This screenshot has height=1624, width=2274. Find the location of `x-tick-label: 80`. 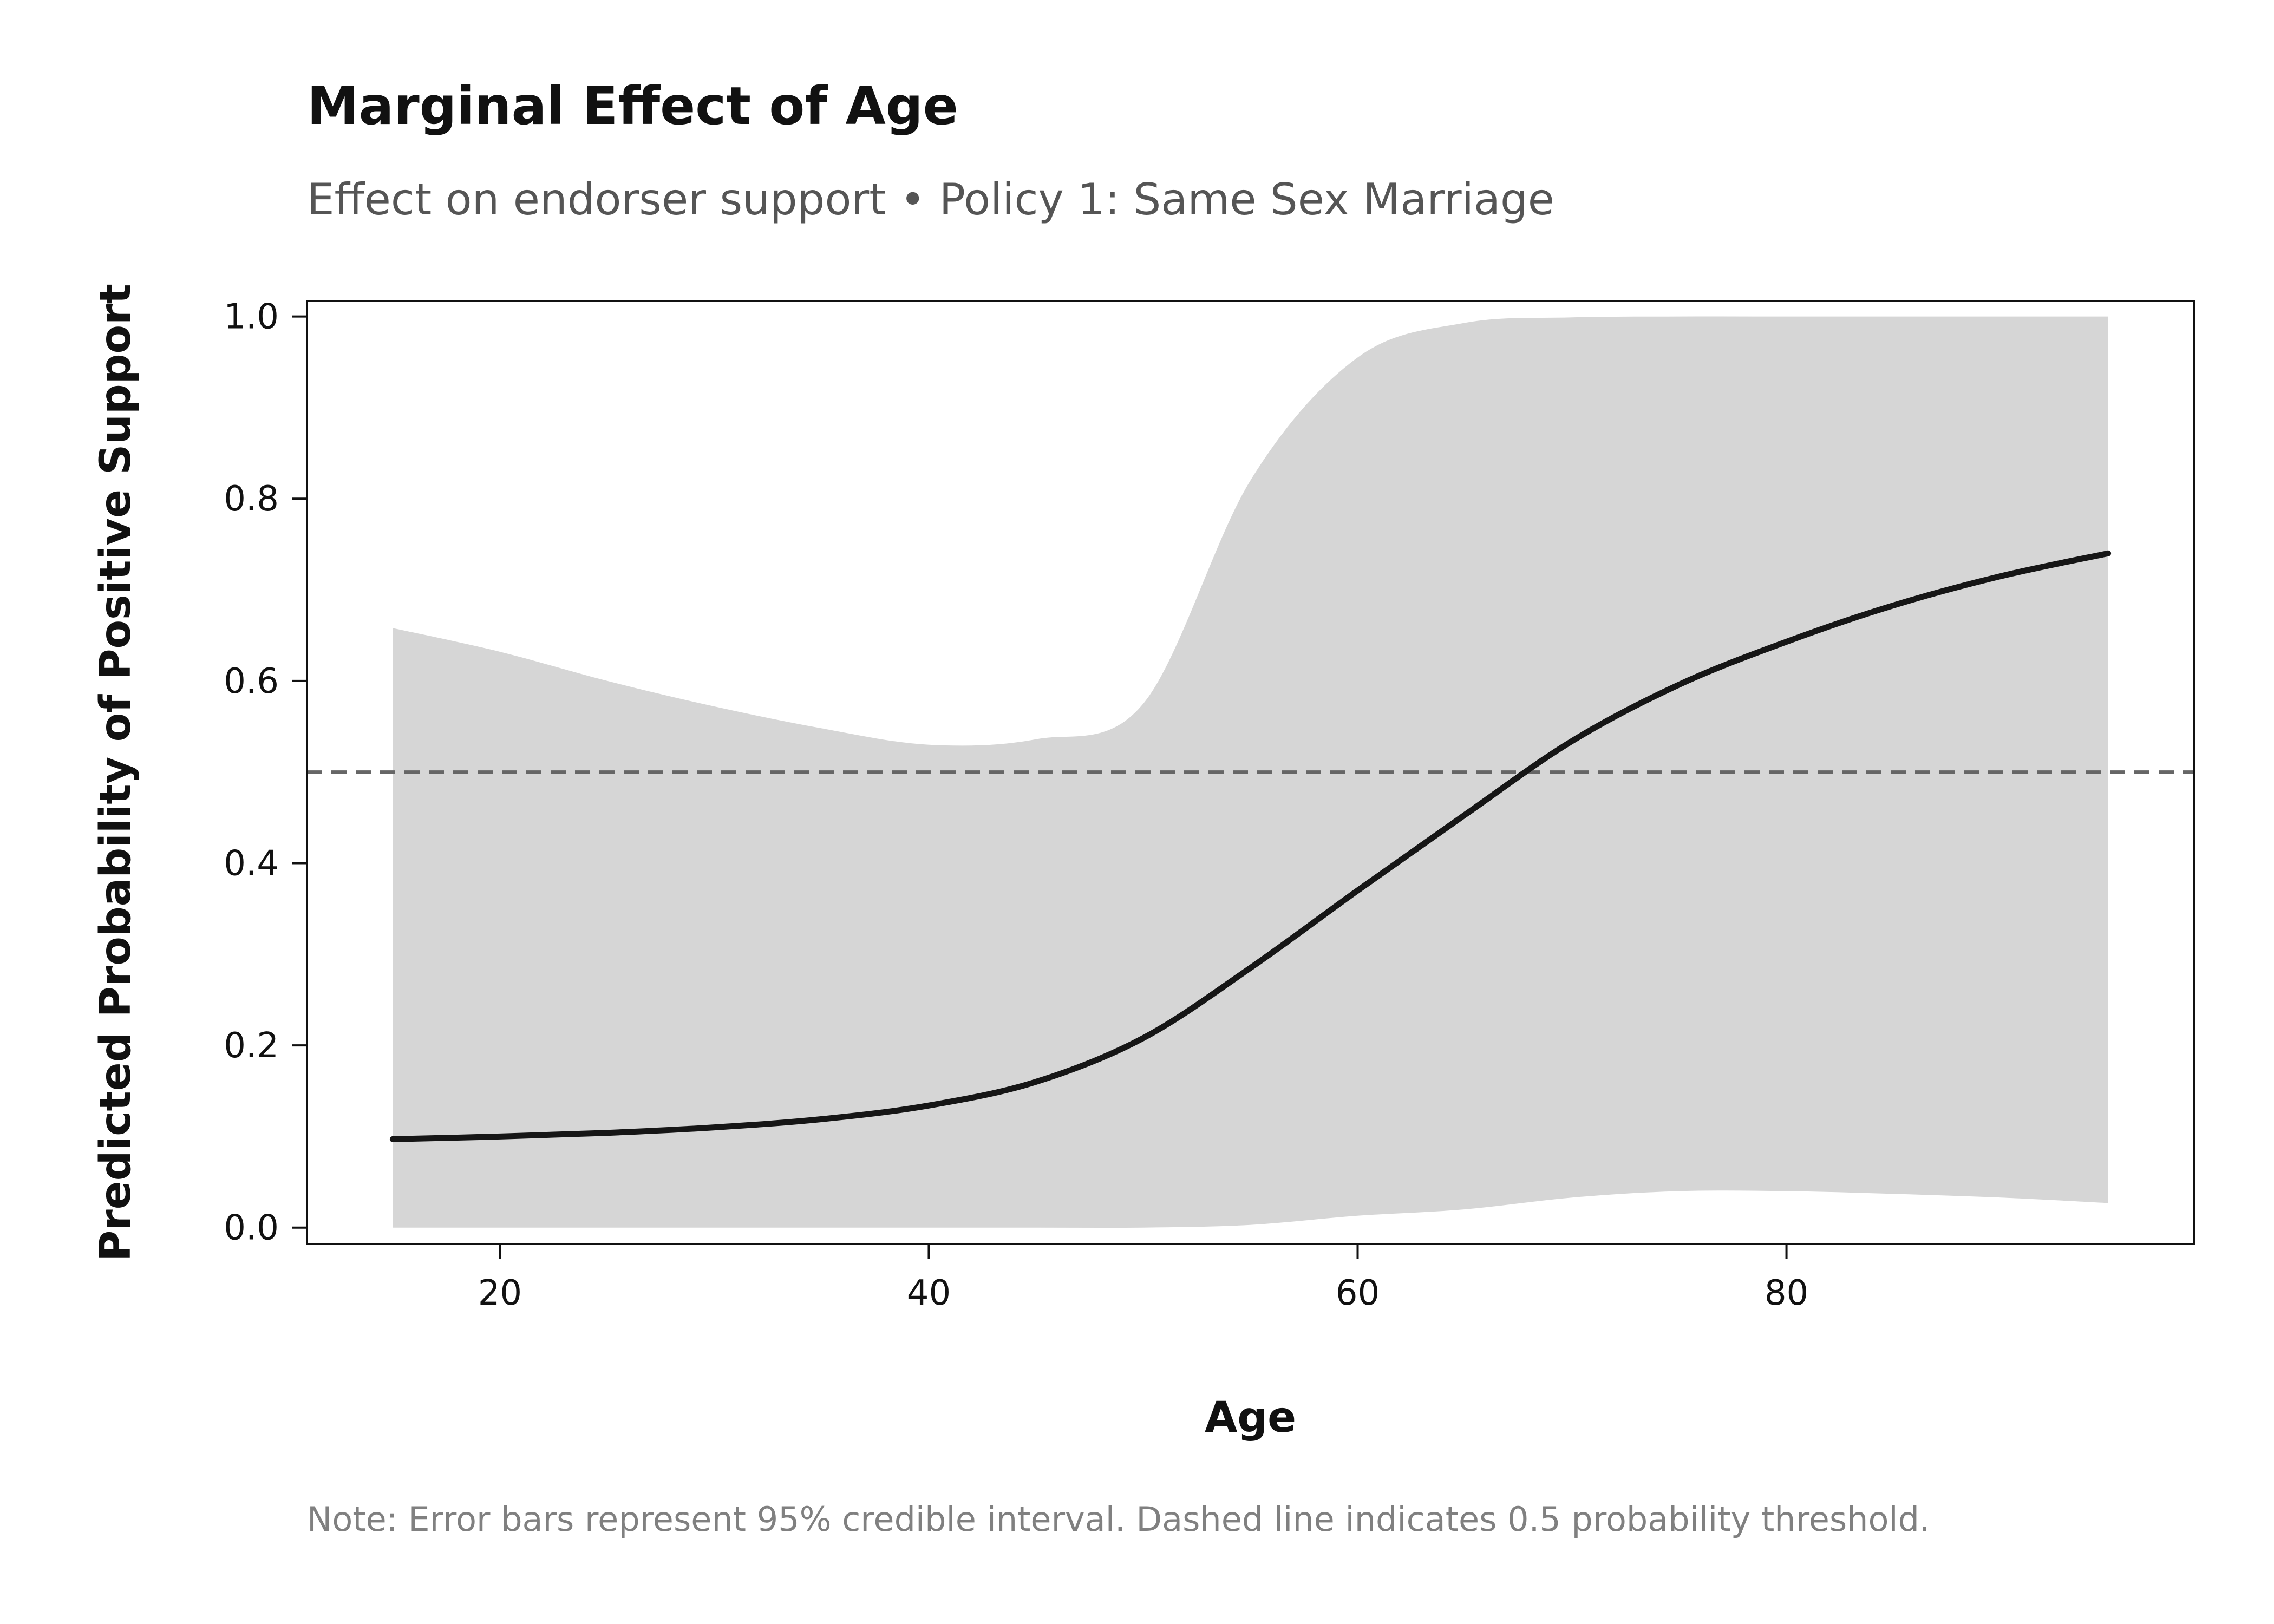

x-tick-label: 80 is located at coordinates (1787, 1293).